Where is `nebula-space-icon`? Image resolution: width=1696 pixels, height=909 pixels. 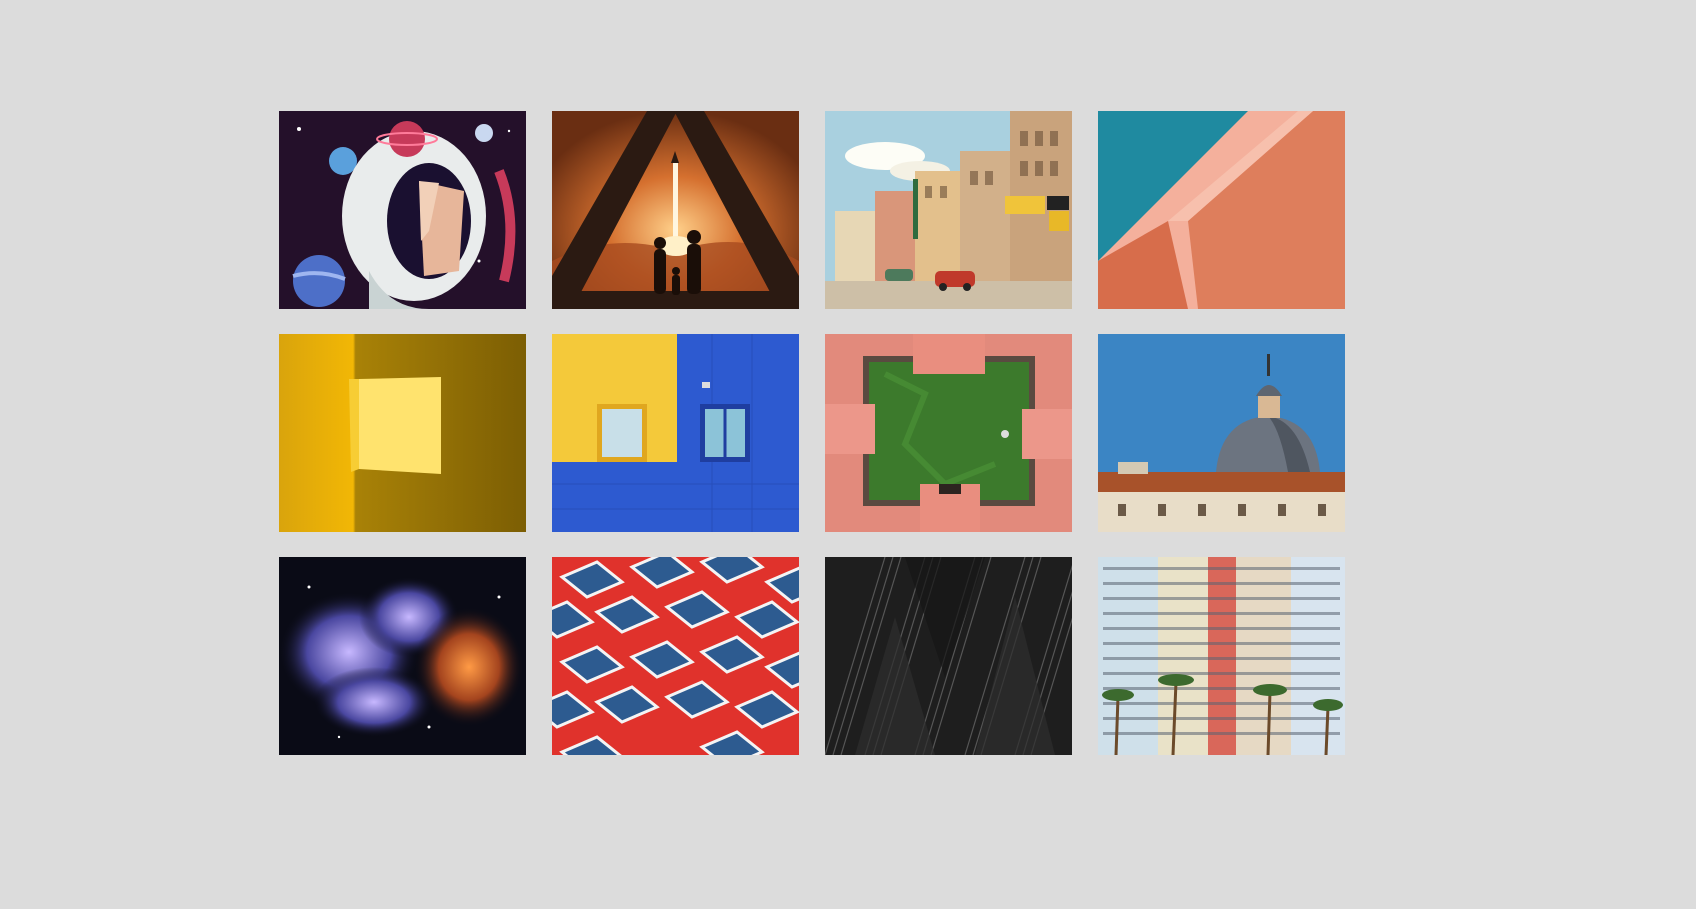 nebula-space-icon is located at coordinates (402, 656).